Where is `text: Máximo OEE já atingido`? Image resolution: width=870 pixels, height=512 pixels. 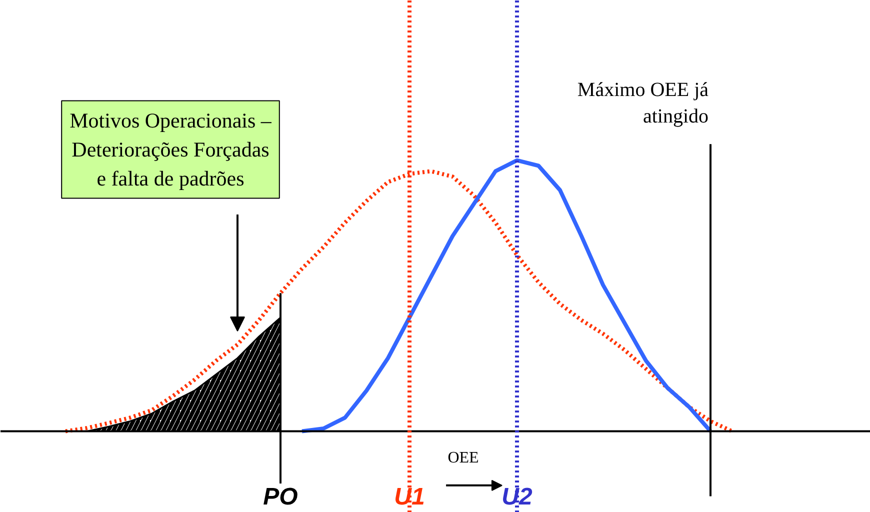 text: Máximo OEE já atingido is located at coordinates (643, 103).